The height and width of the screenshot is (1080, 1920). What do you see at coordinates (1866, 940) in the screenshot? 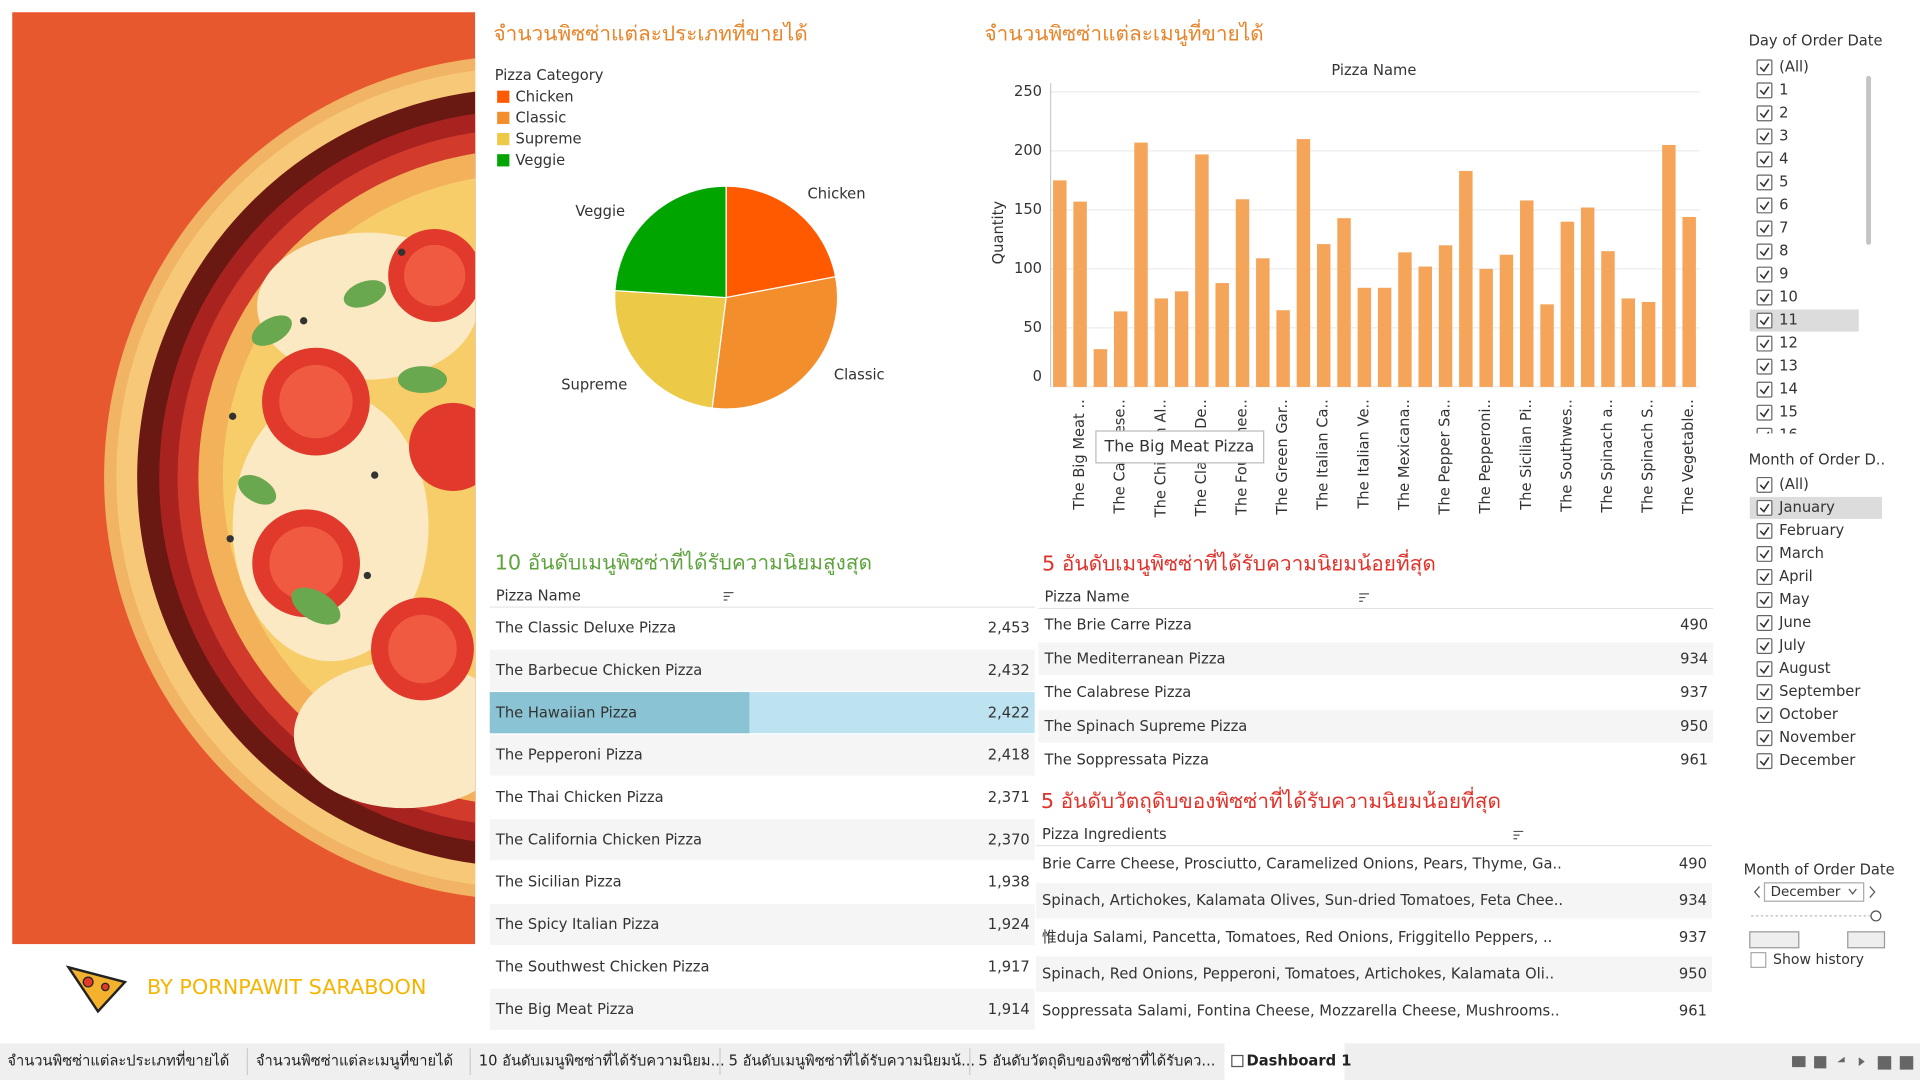
I see `view-buttons` at bounding box center [1866, 940].